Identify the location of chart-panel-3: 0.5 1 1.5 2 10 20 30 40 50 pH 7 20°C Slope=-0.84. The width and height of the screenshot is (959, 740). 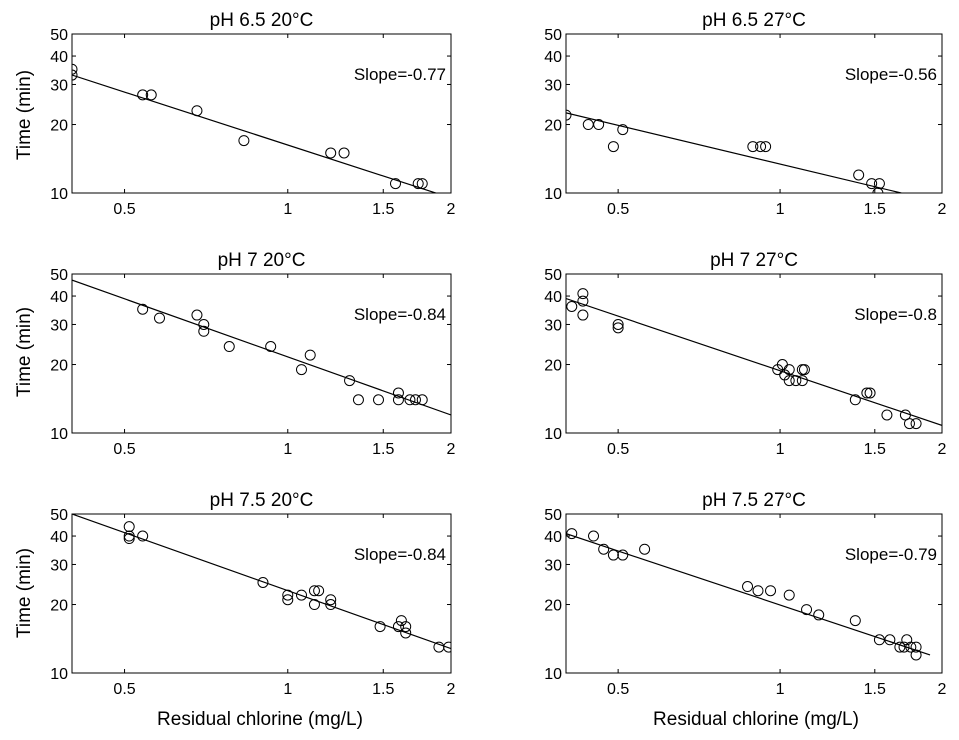
(252, 354).